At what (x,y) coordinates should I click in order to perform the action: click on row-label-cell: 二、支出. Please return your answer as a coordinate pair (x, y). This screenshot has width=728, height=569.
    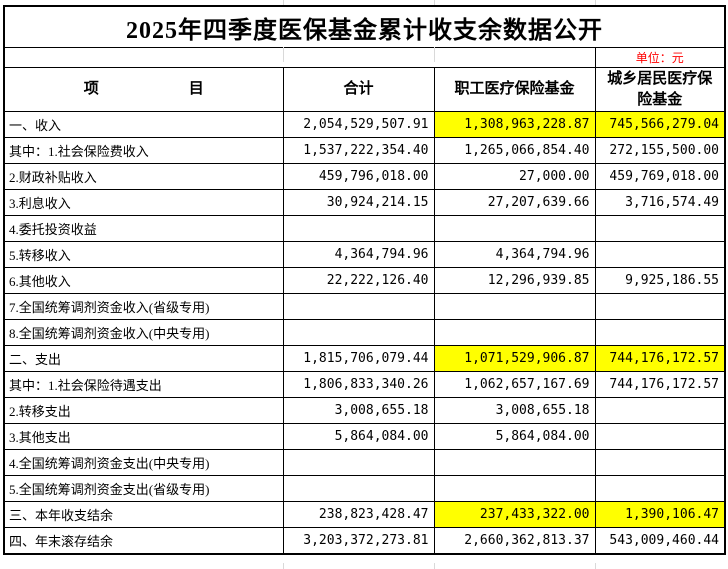
    Looking at the image, I should click on (143, 358).